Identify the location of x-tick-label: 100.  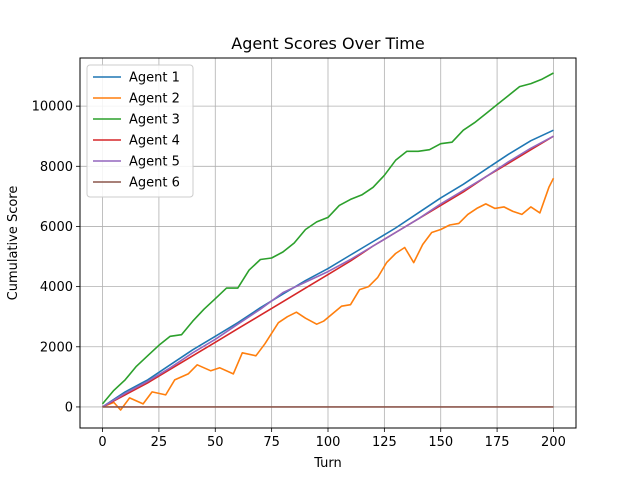
(328, 442).